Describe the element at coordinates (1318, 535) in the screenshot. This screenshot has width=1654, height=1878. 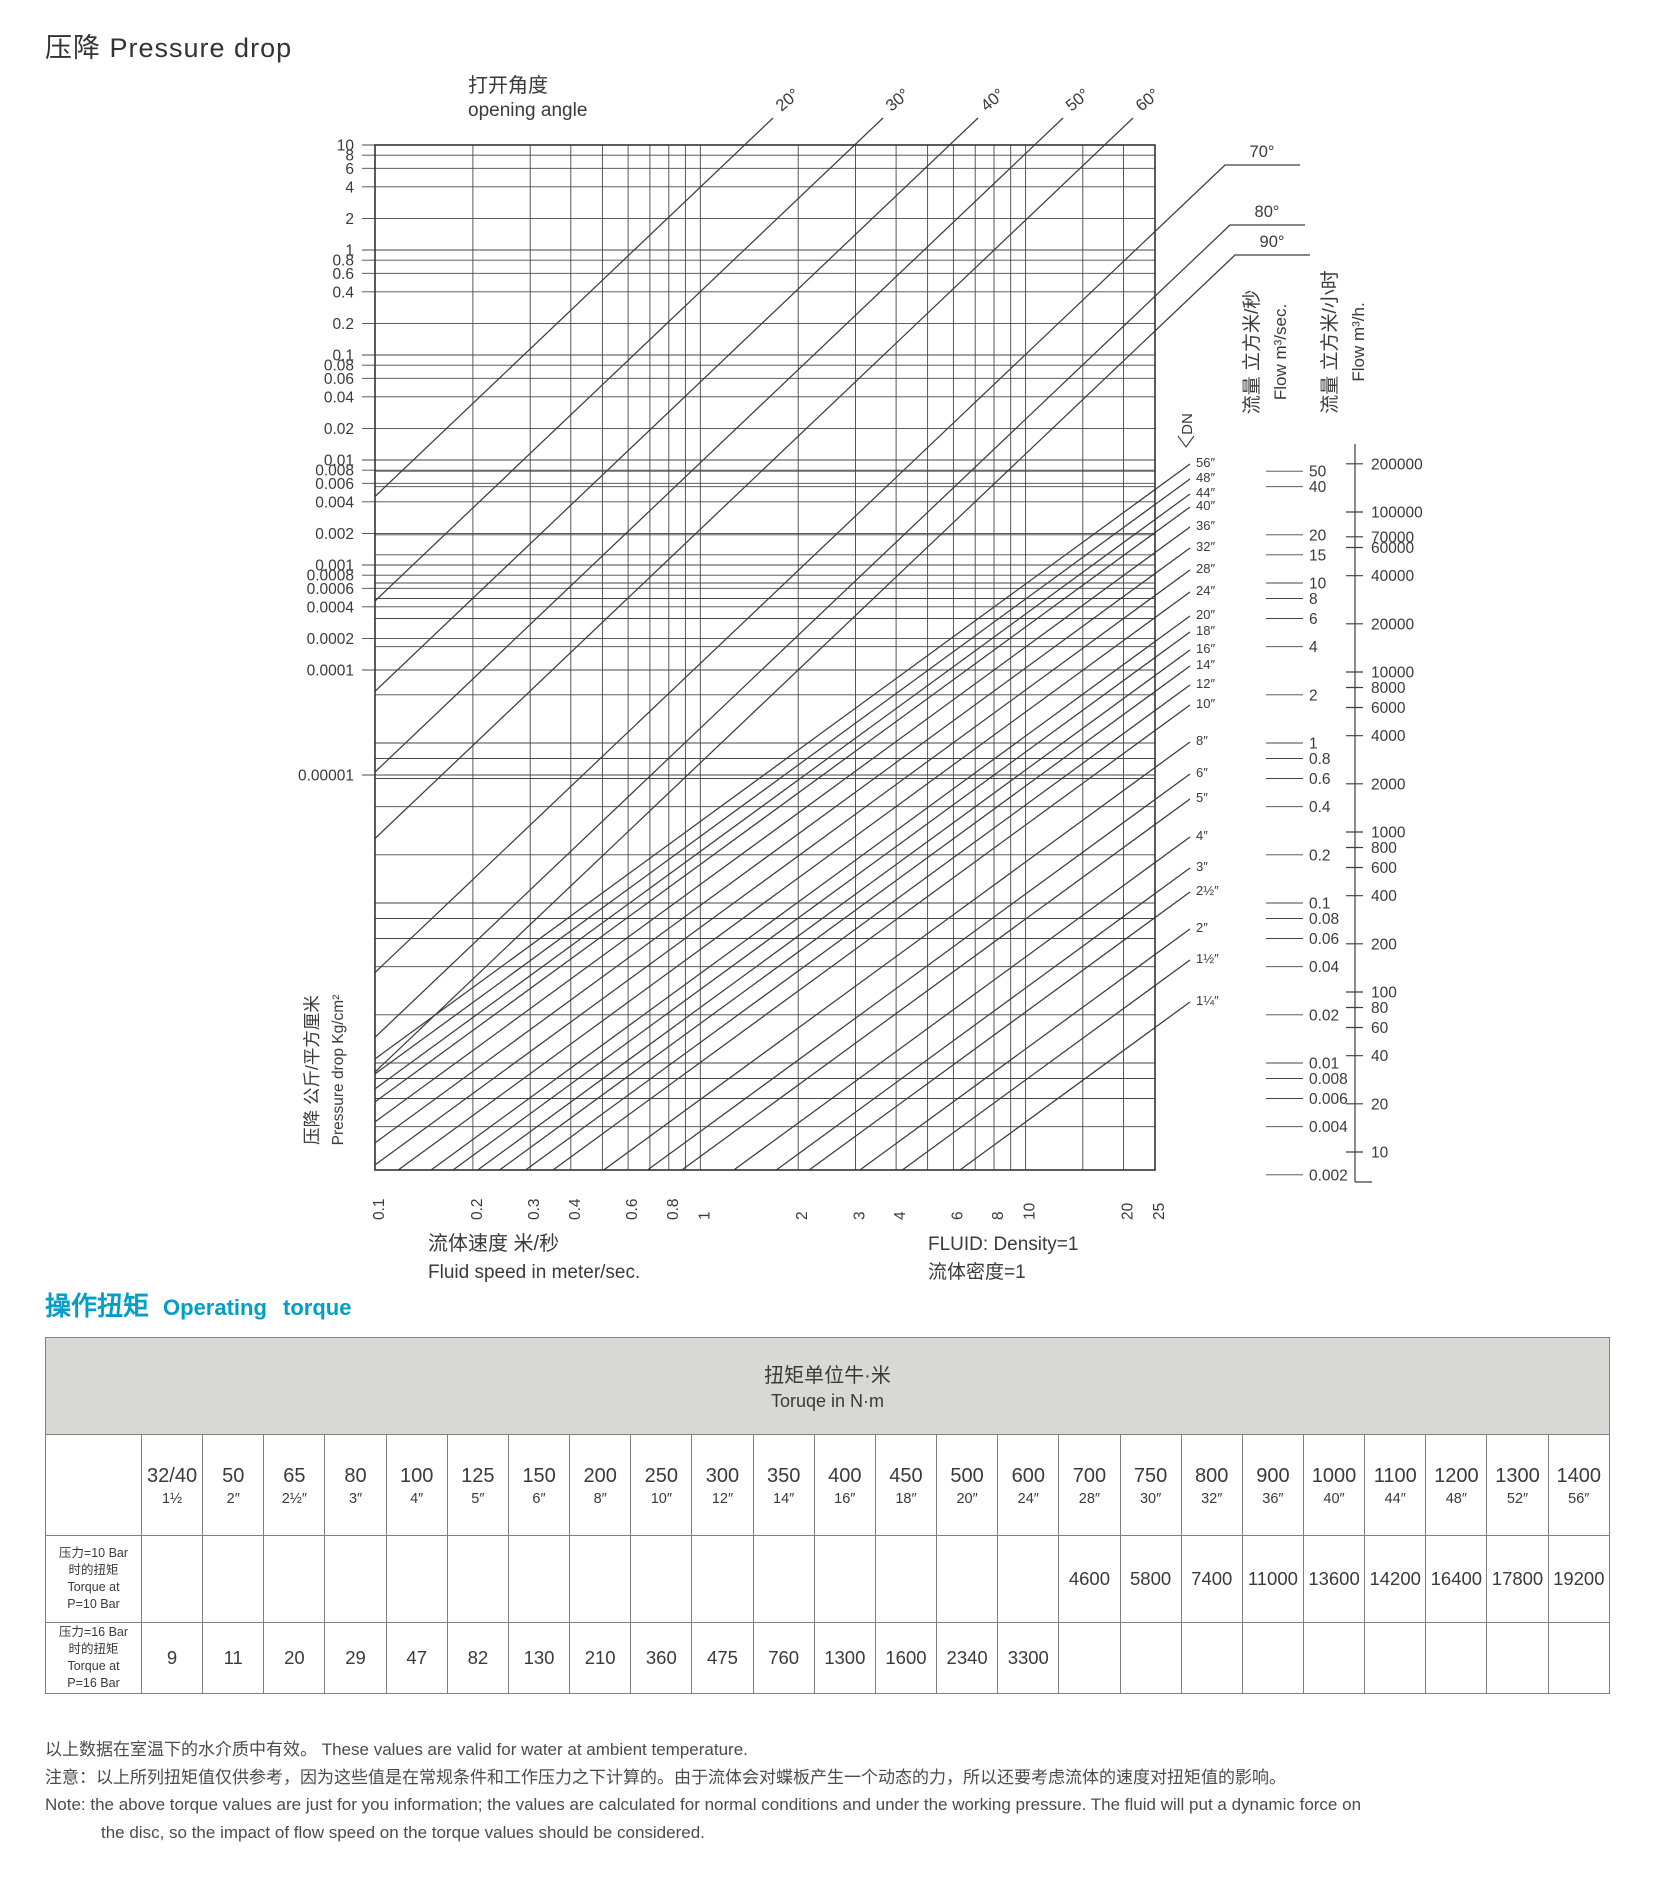
I see `svg-text: 20` at that location.